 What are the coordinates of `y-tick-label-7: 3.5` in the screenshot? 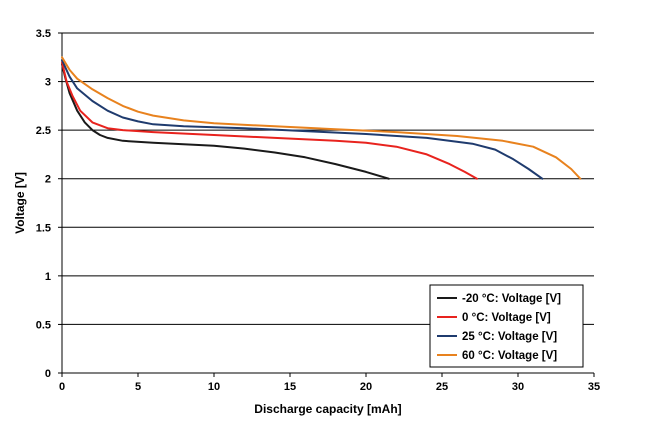 It's located at (43, 34).